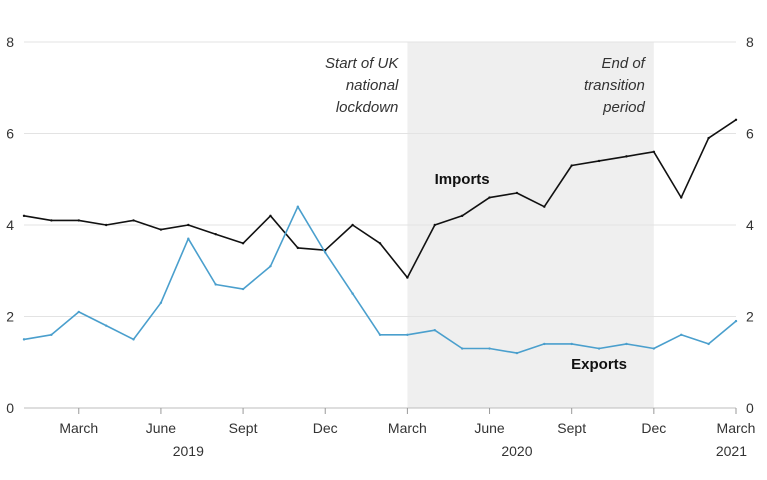 Image resolution: width=767 pixels, height=480 pixels. I want to click on year-label: 2021, so click(731, 451).